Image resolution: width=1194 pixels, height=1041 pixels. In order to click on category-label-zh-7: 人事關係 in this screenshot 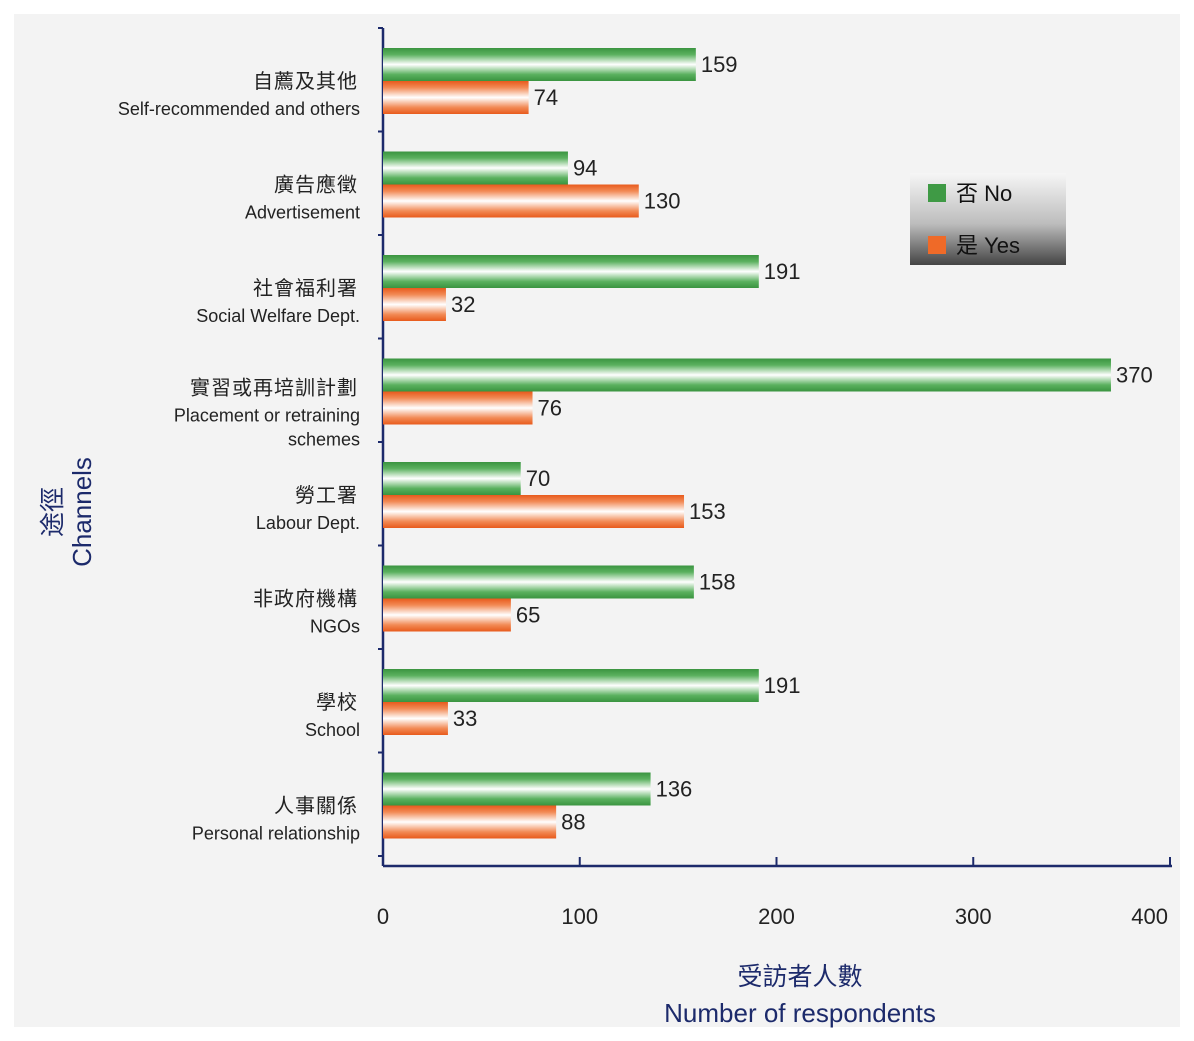, I will do `click(316, 806)`.